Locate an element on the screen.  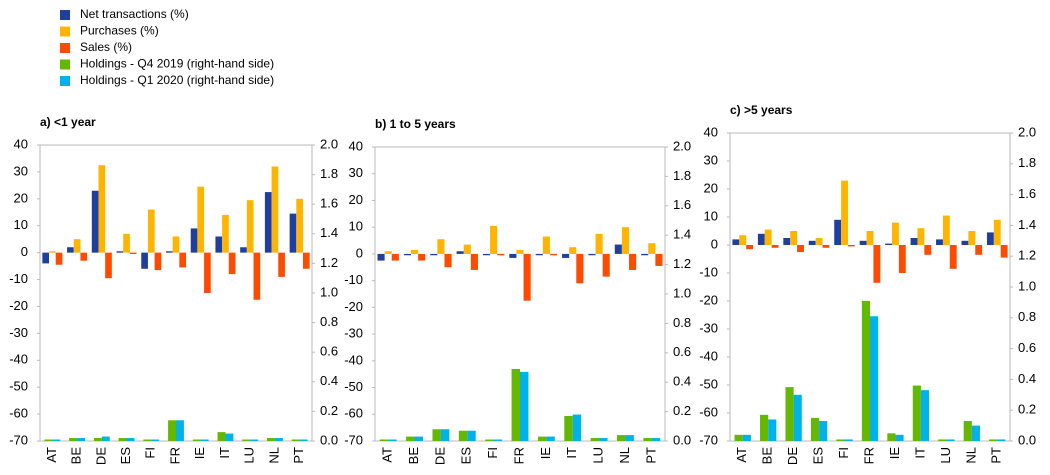
y2-tick-label: 0.8 is located at coordinates (329, 321).